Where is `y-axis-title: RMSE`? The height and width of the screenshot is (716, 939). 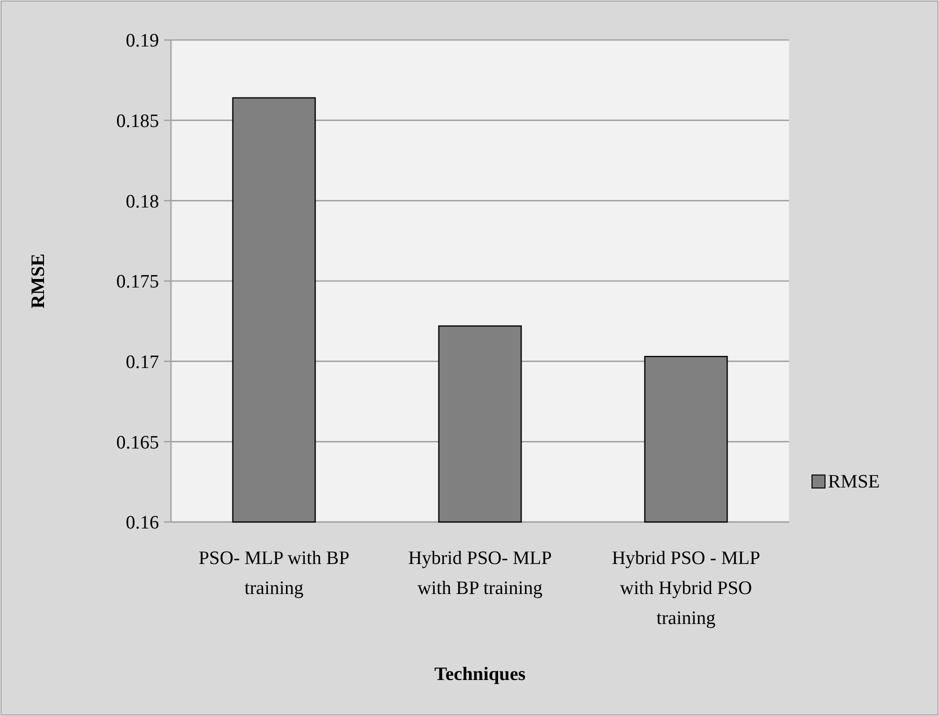
y-axis-title: RMSE is located at coordinates (38, 281).